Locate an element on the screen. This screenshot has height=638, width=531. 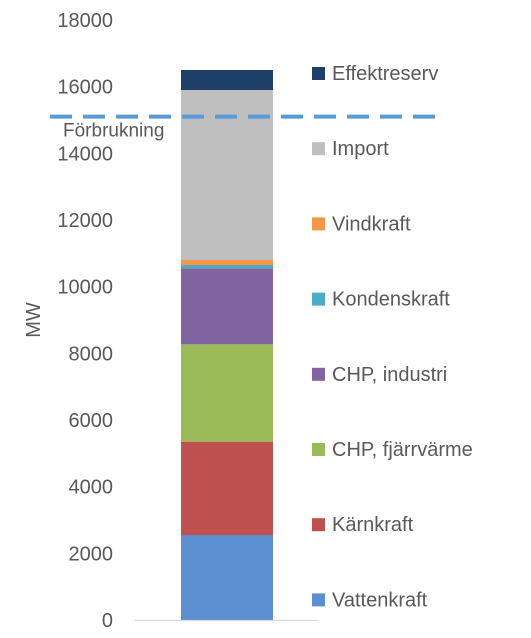
y-tick-label: 4000 is located at coordinates (91, 488).